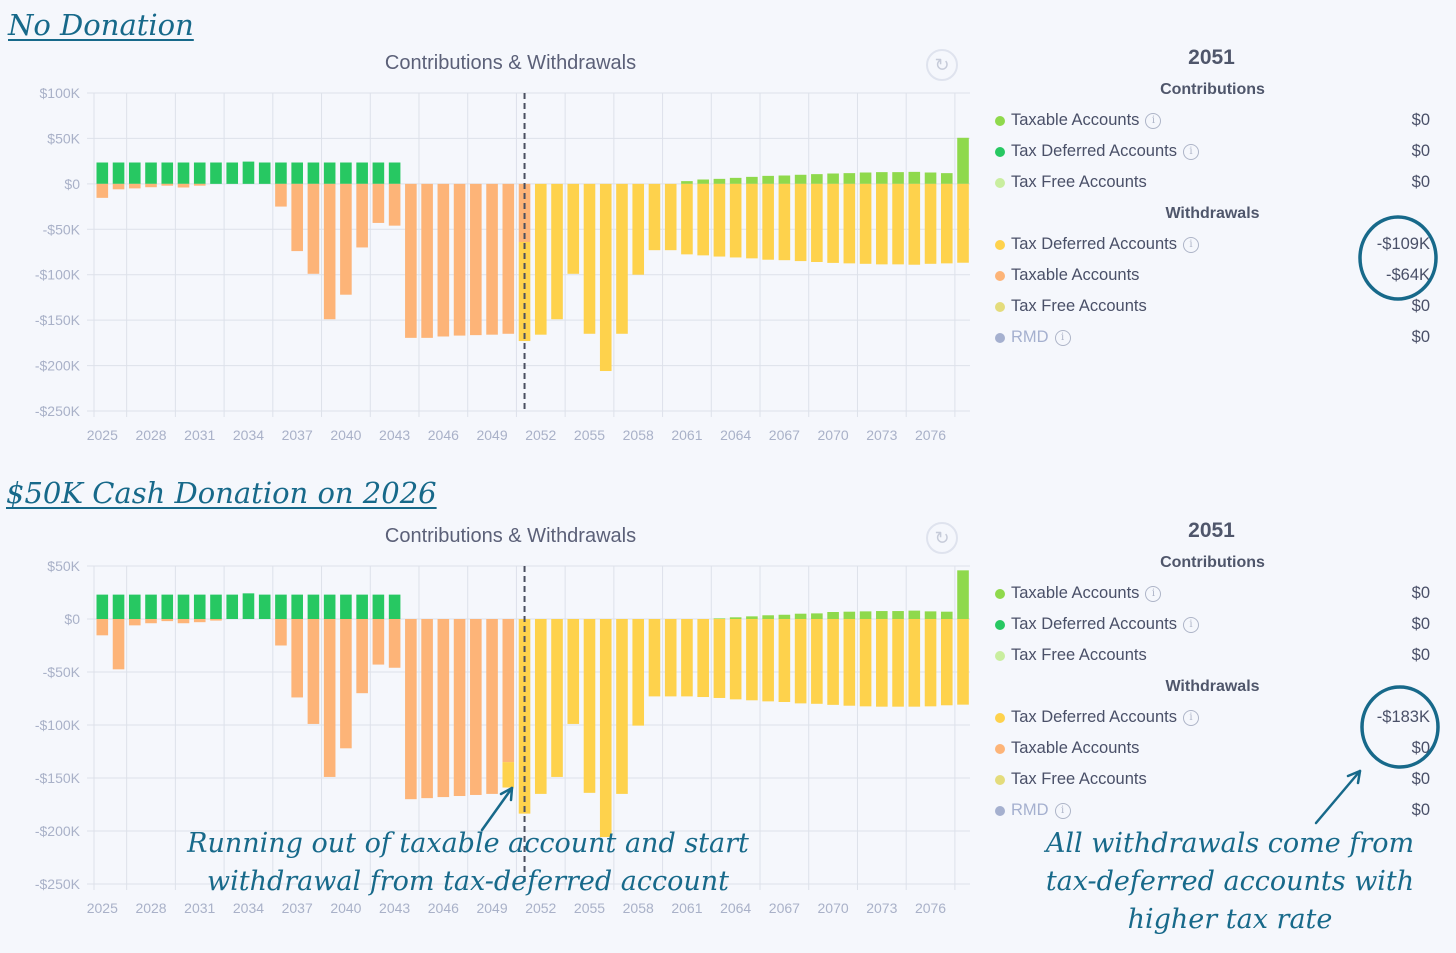 The image size is (1456, 953). What do you see at coordinates (102, 173) in the screenshot?
I see `bar-contrib-tax-deferred-2025` at bounding box center [102, 173].